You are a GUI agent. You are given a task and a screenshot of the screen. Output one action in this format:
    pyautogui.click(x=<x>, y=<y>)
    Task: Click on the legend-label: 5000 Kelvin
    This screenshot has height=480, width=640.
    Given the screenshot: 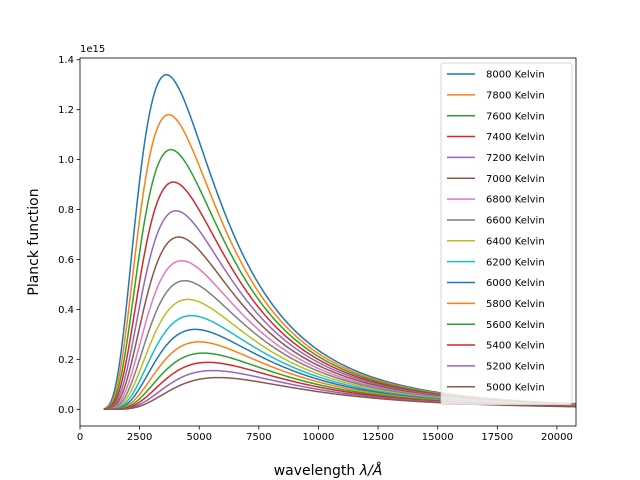 What is the action you would take?
    pyautogui.click(x=515, y=387)
    